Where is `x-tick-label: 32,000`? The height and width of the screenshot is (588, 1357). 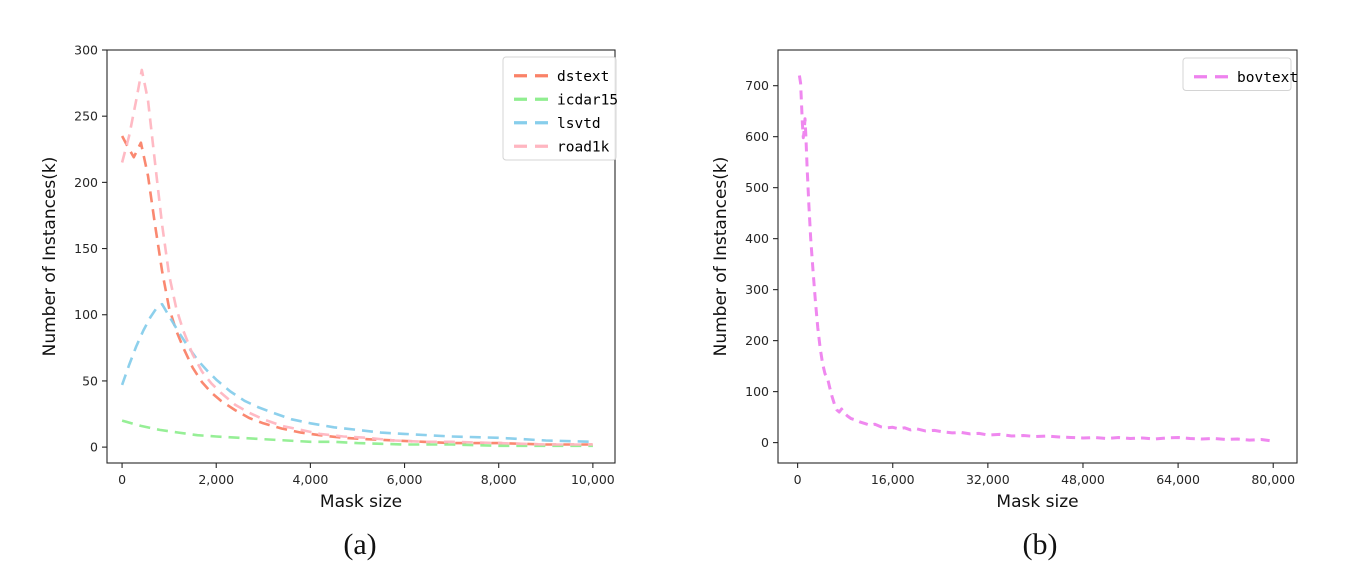 x-tick-label: 32,000 is located at coordinates (988, 479).